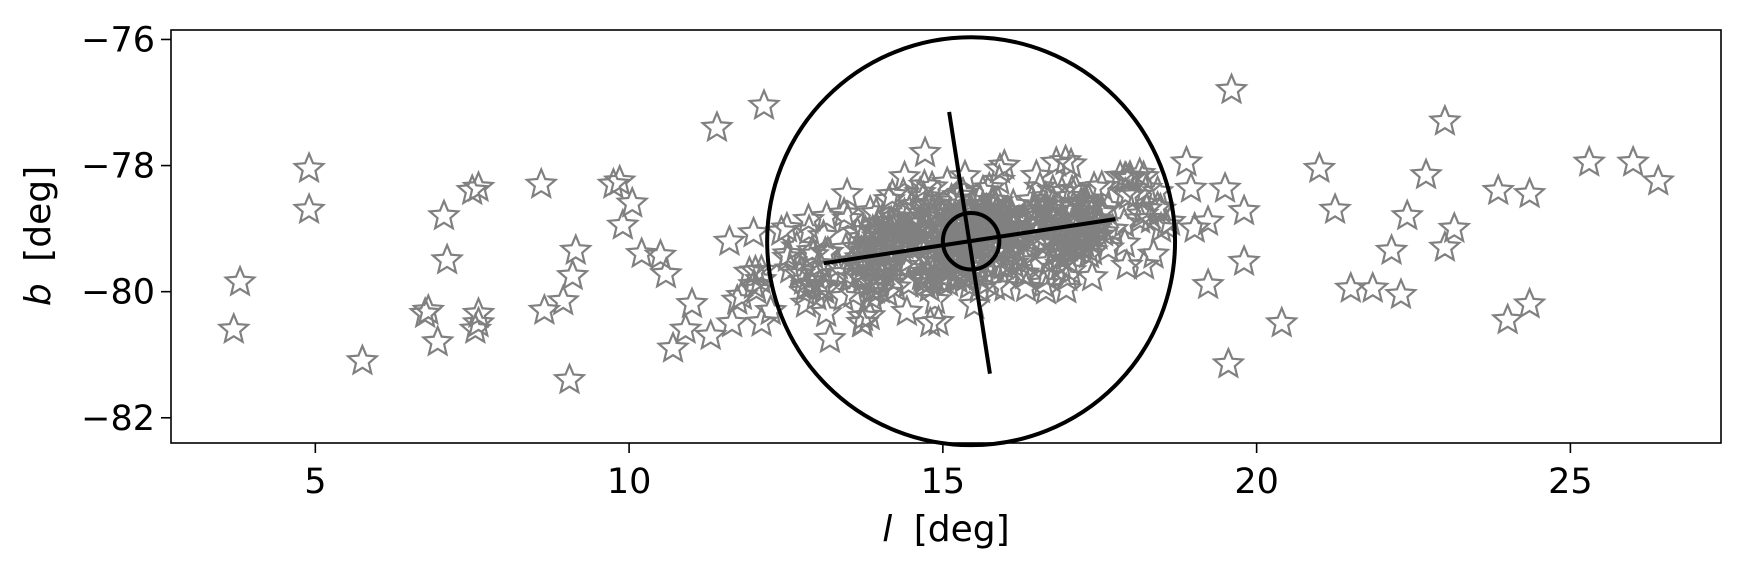 The image size is (1752, 570). What do you see at coordinates (38, 294) in the screenshot?
I see `y-axis-symbol: b` at bounding box center [38, 294].